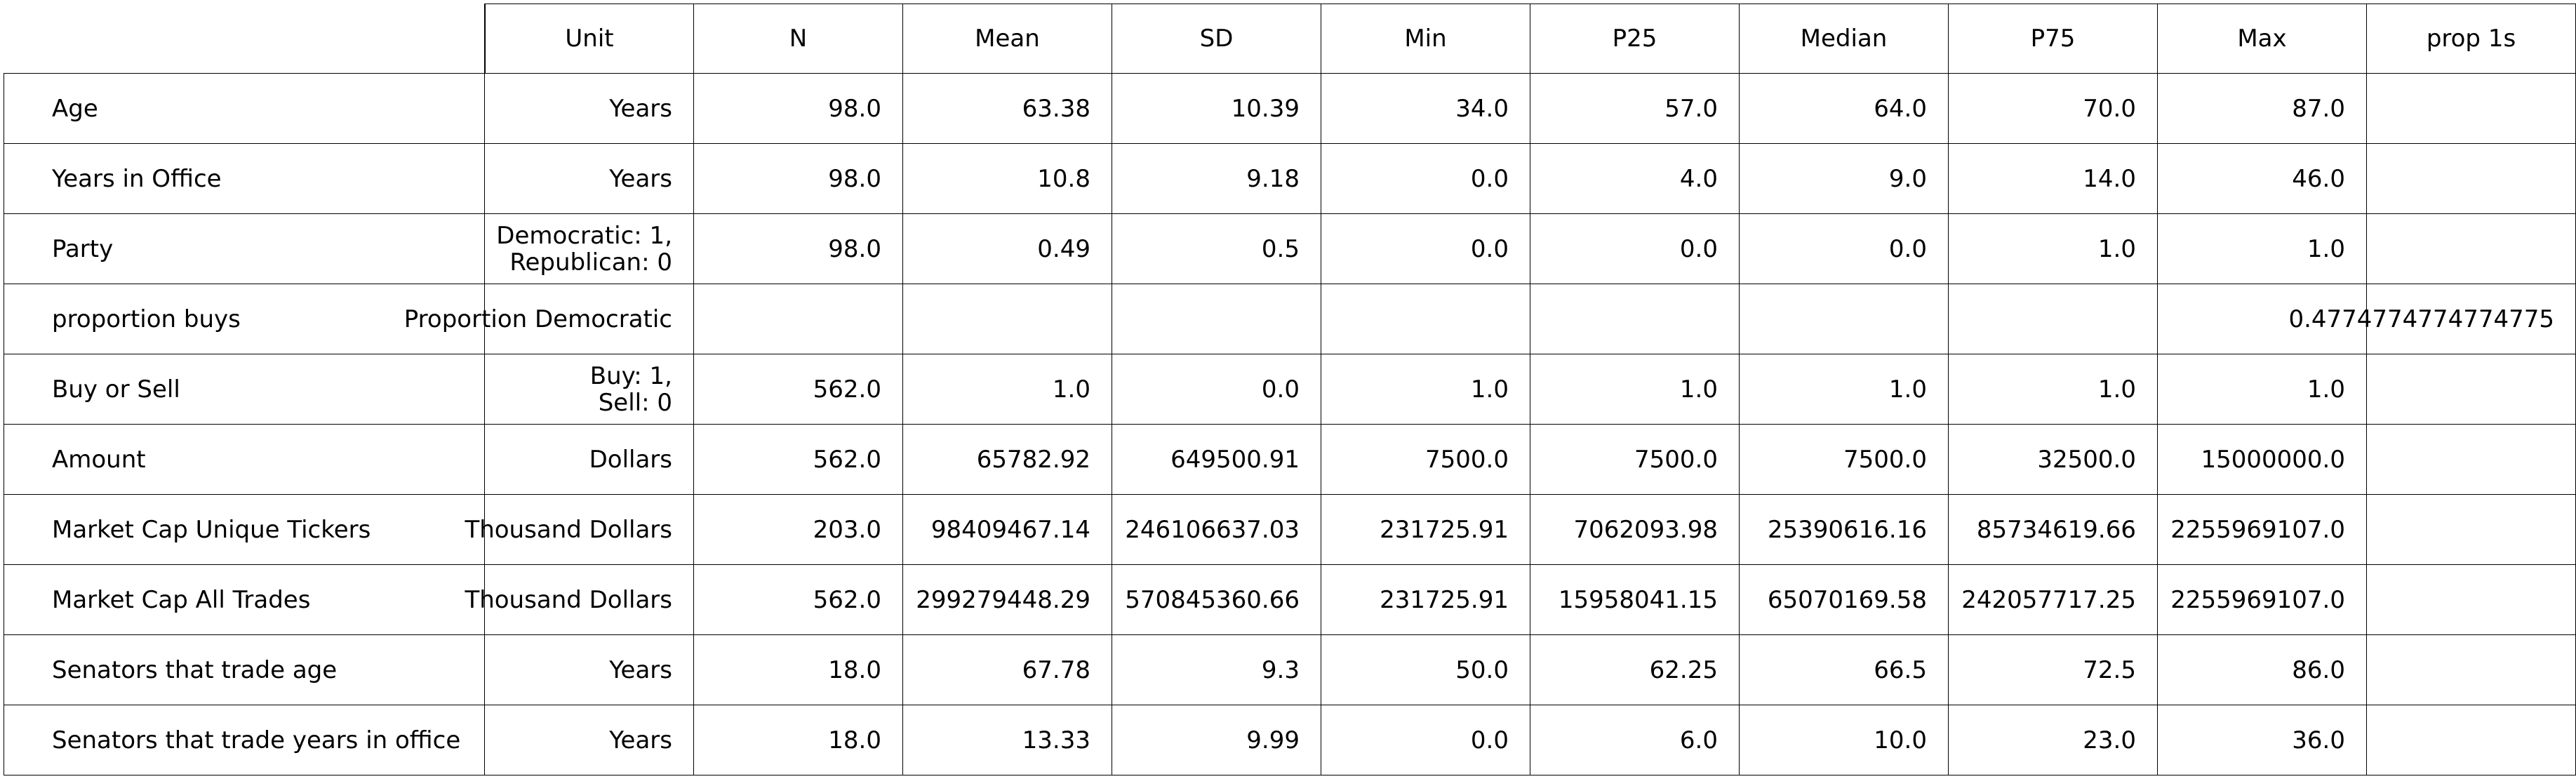  Describe the element at coordinates (1425, 39) in the screenshot. I see `column-header: Min` at that location.